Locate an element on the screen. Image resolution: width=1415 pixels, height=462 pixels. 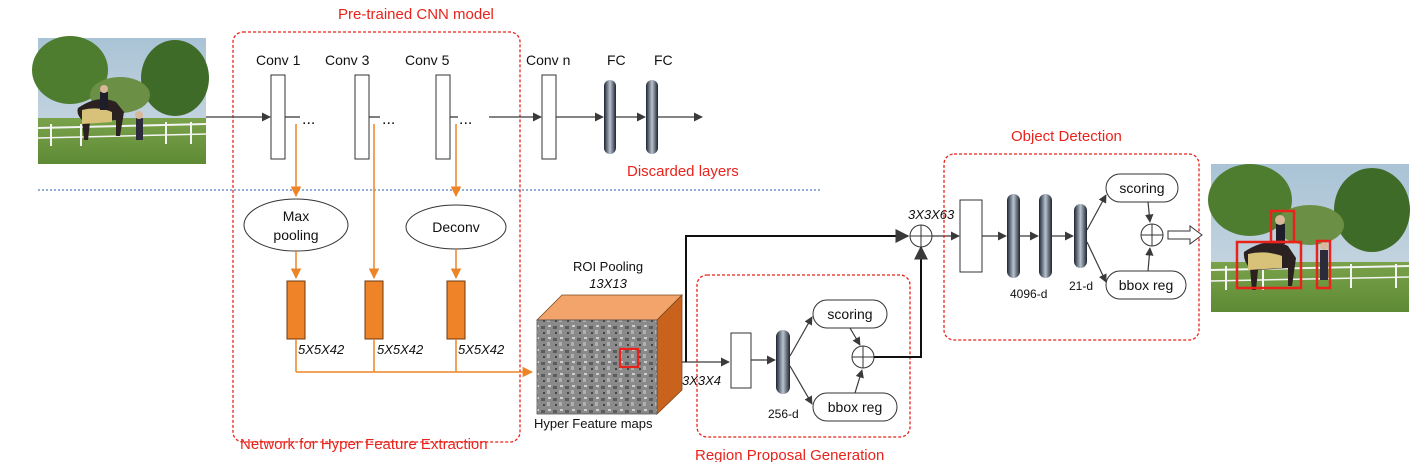
fc2-layer is located at coordinates (652, 117).